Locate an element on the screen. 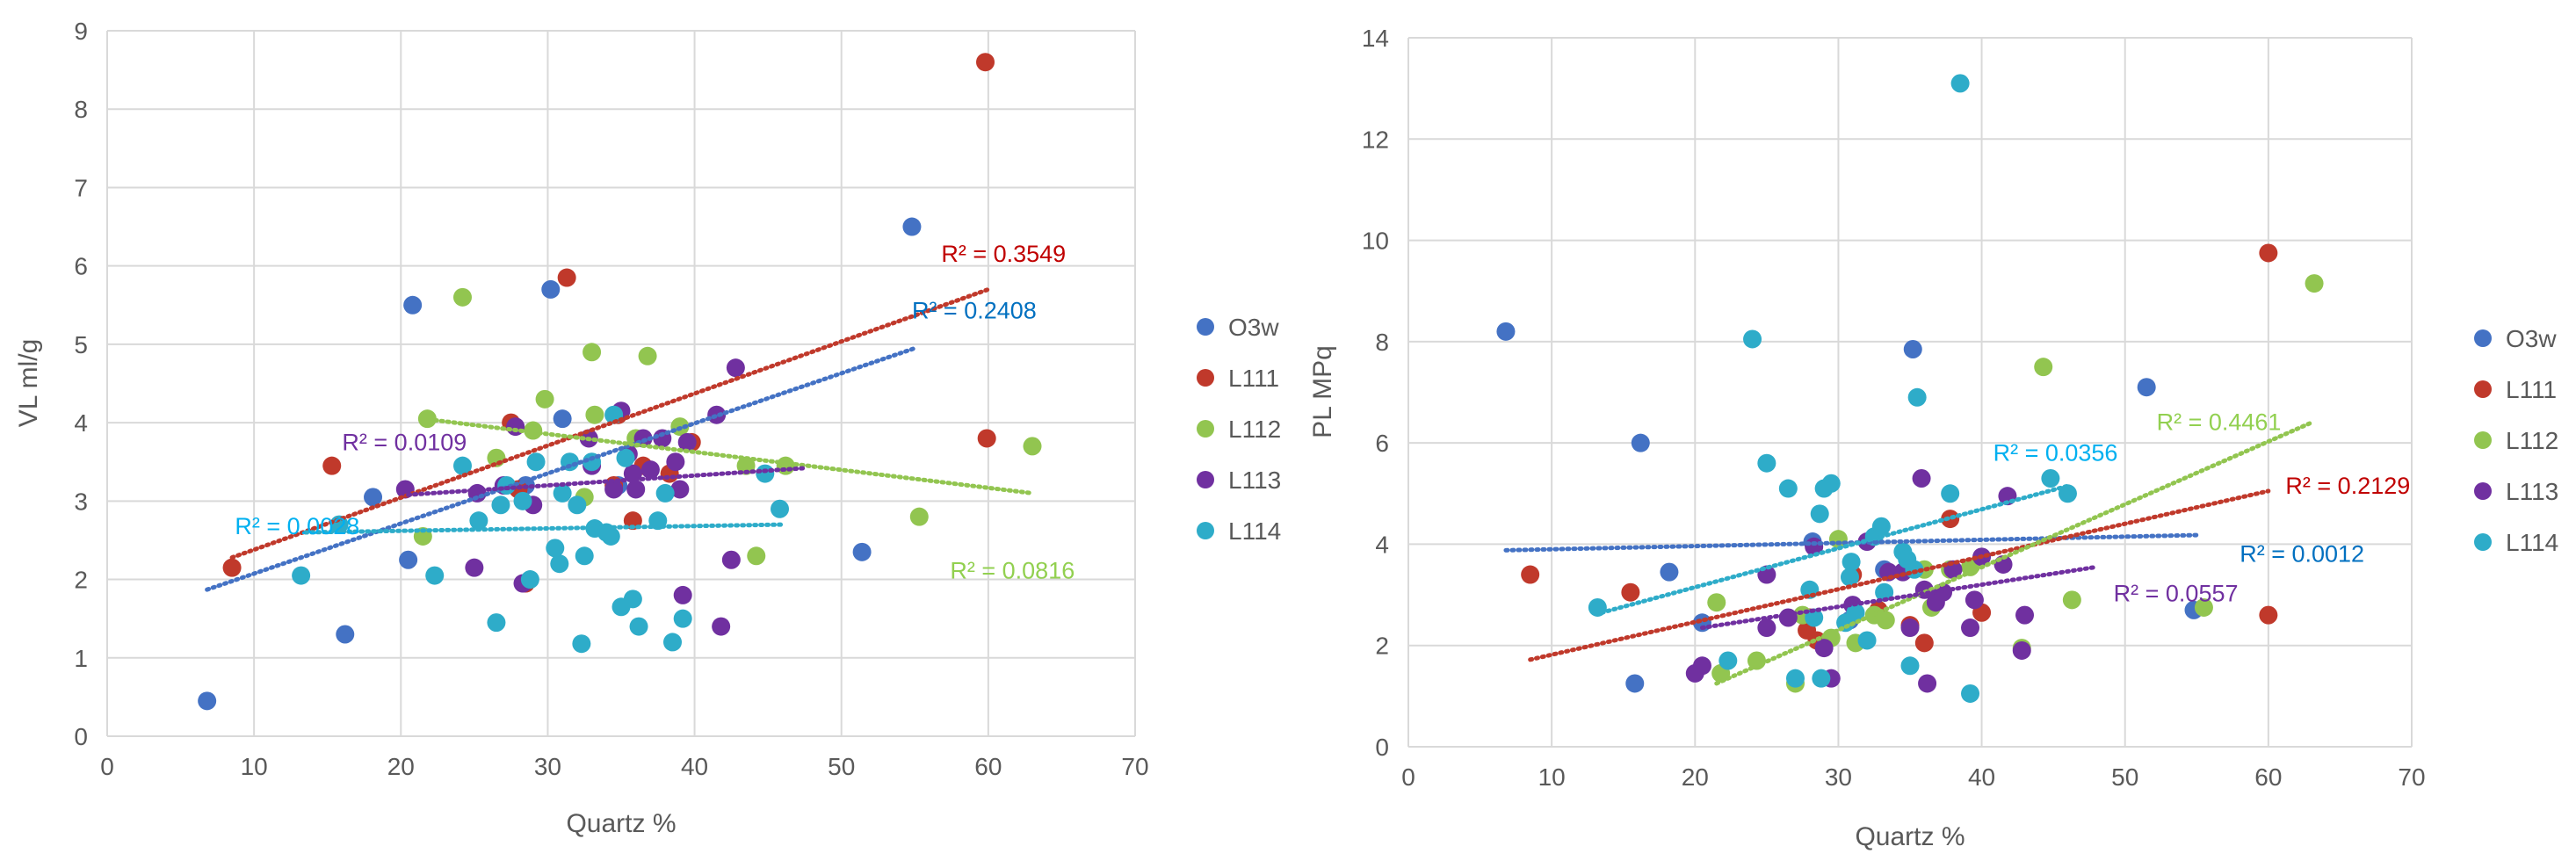 Image resolution: width=2576 pixels, height=868 pixels. legend-label-o3w: O3w is located at coordinates (1253, 328).